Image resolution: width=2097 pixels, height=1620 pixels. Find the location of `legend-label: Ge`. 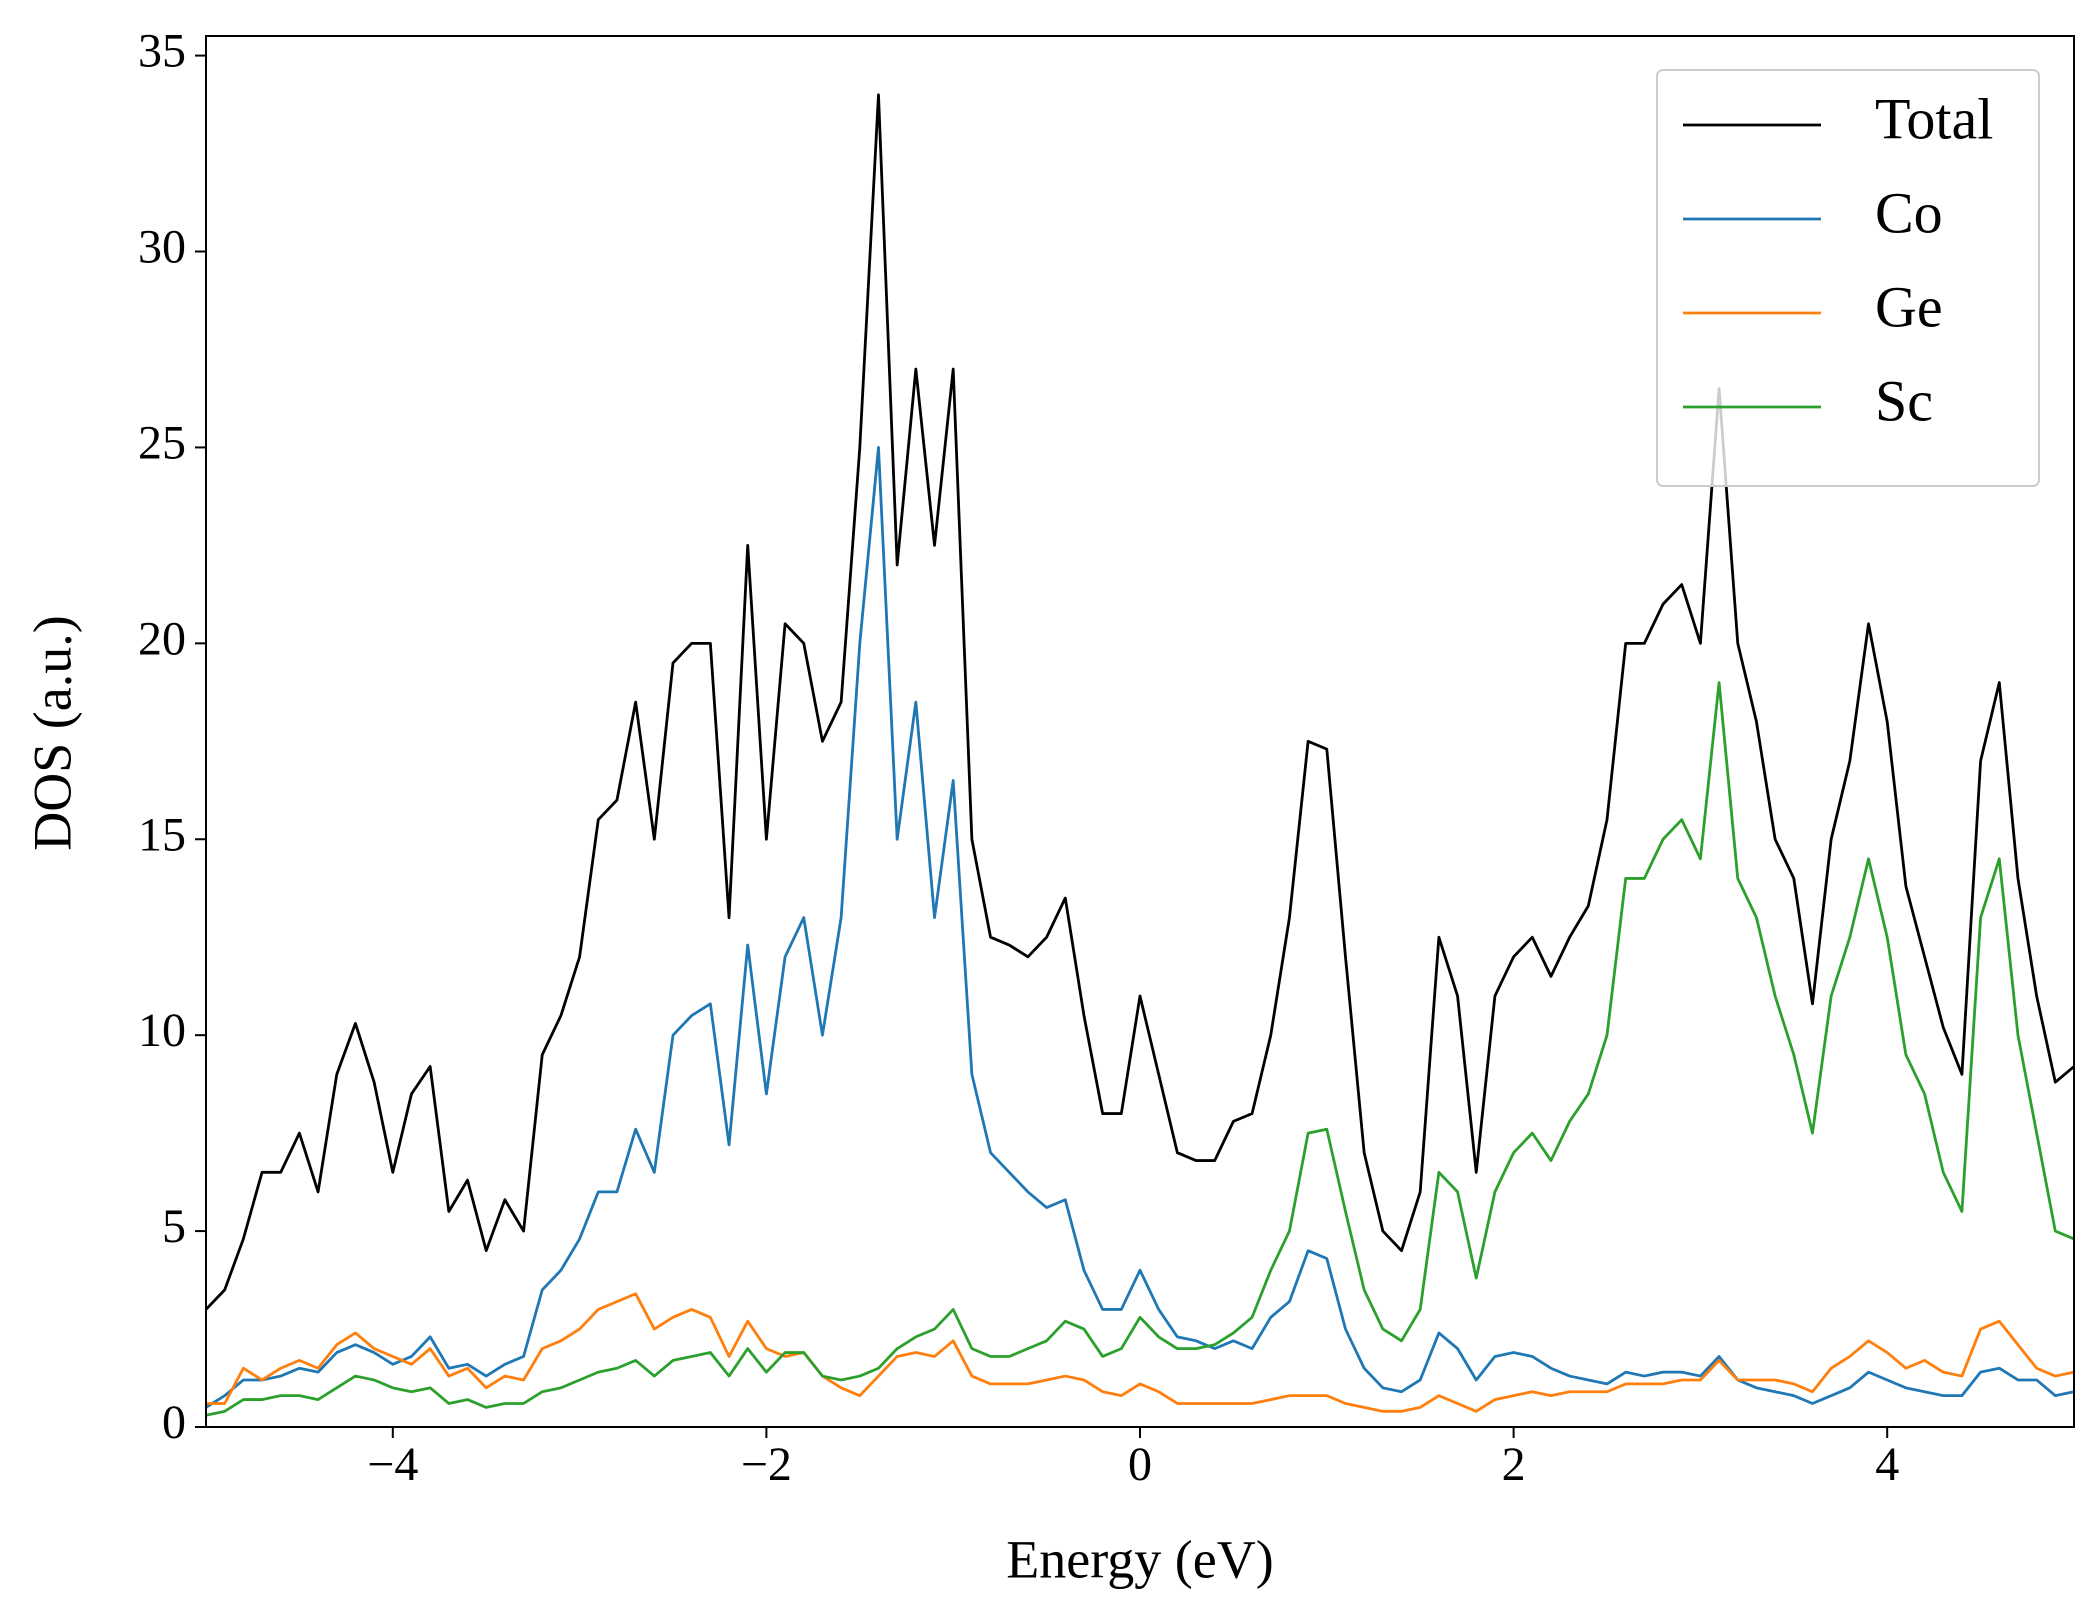

legend-label: Ge is located at coordinates (1909, 306).